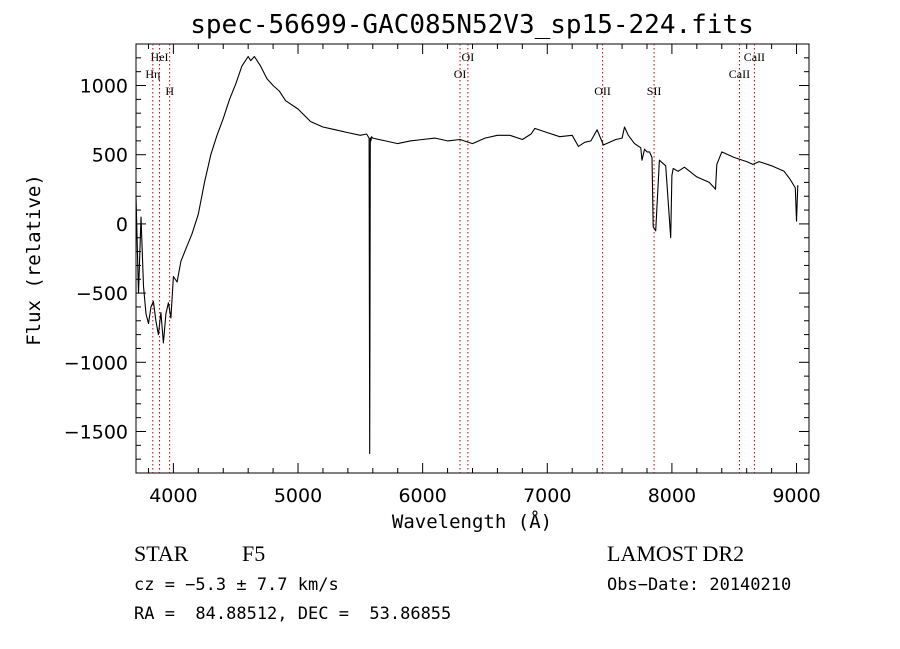 This screenshot has height=649, width=900. What do you see at coordinates (122, 225) in the screenshot?
I see `y-tick-label: 0` at bounding box center [122, 225].